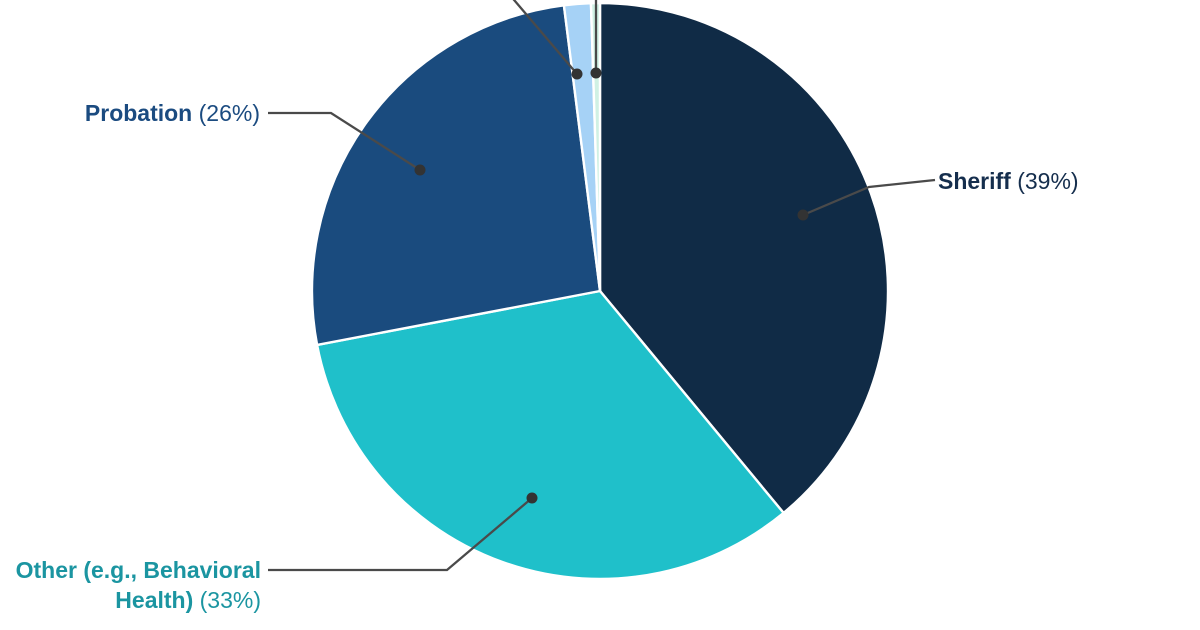  Describe the element at coordinates (1048, 181) in the screenshot. I see `label-sheriff-pct: (39%)` at that location.